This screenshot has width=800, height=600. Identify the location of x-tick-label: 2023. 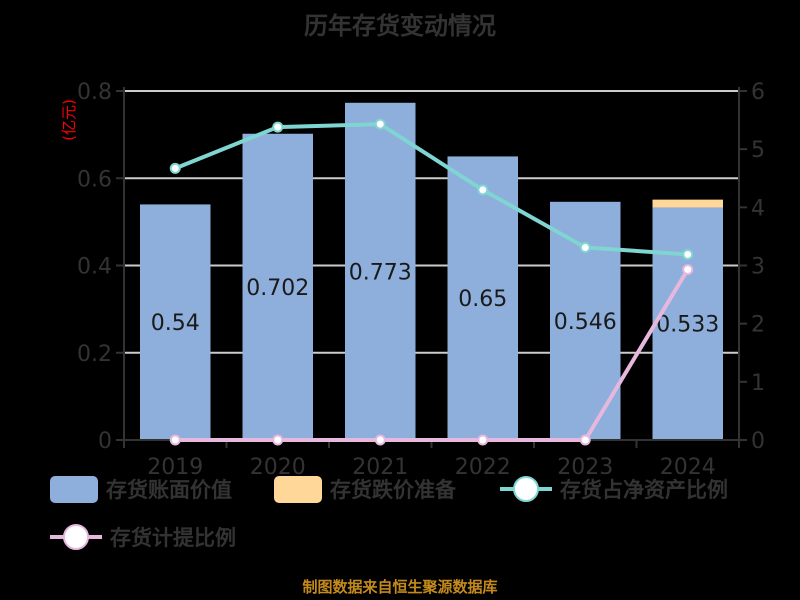
(585, 467).